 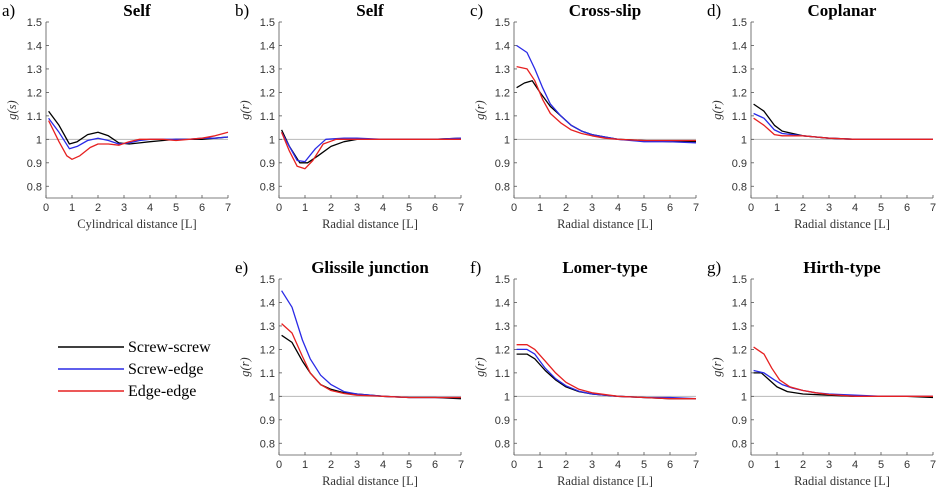 What do you see at coordinates (605, 10) in the screenshot?
I see `panel-title: Cross-slip` at bounding box center [605, 10].